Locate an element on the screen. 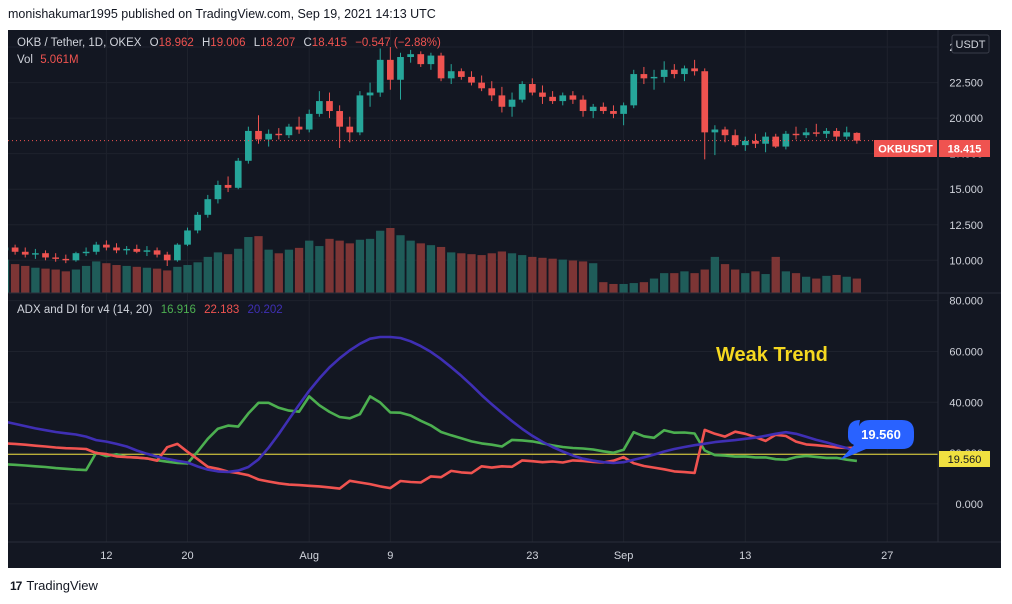 Image resolution: width=1012 pixels, height=604 pixels. indicator-tick-label: 40.000 is located at coordinates (966, 403).